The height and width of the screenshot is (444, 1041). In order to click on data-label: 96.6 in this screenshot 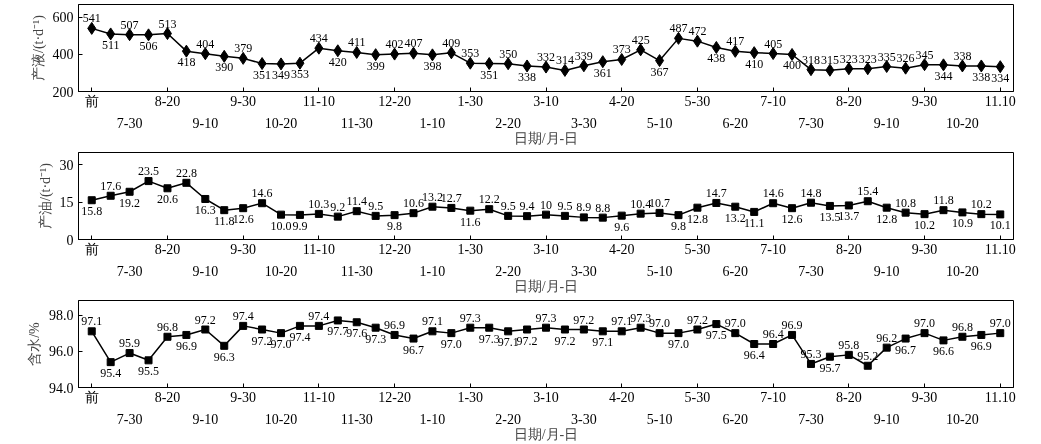, I will do `click(943, 351)`.